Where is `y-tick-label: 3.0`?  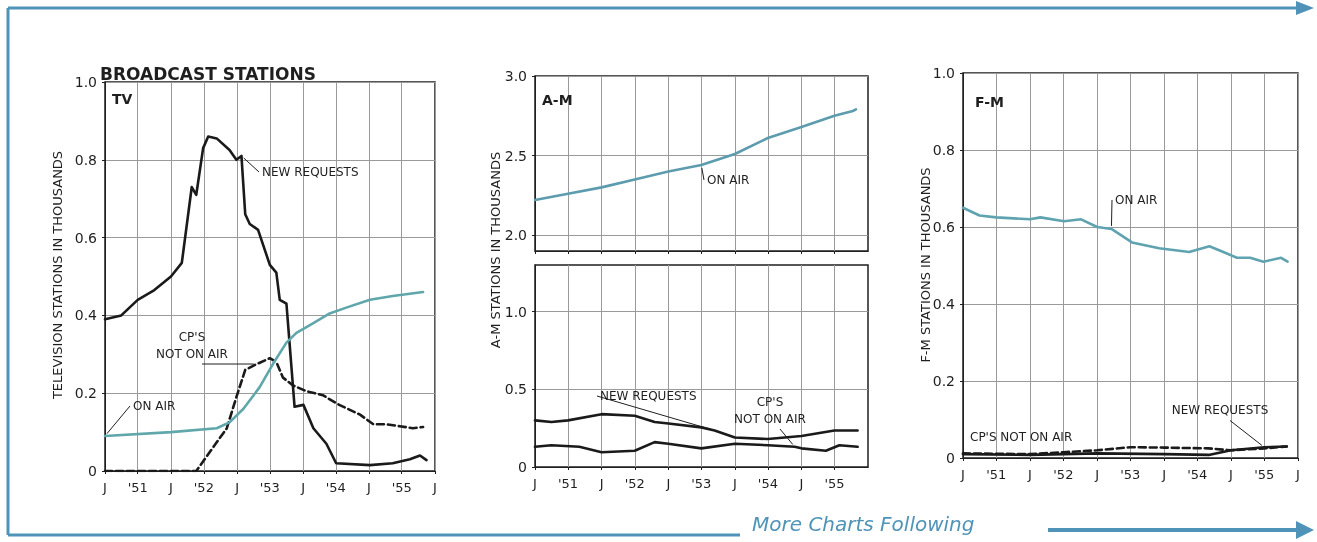 y-tick-label: 3.0 is located at coordinates (515, 76).